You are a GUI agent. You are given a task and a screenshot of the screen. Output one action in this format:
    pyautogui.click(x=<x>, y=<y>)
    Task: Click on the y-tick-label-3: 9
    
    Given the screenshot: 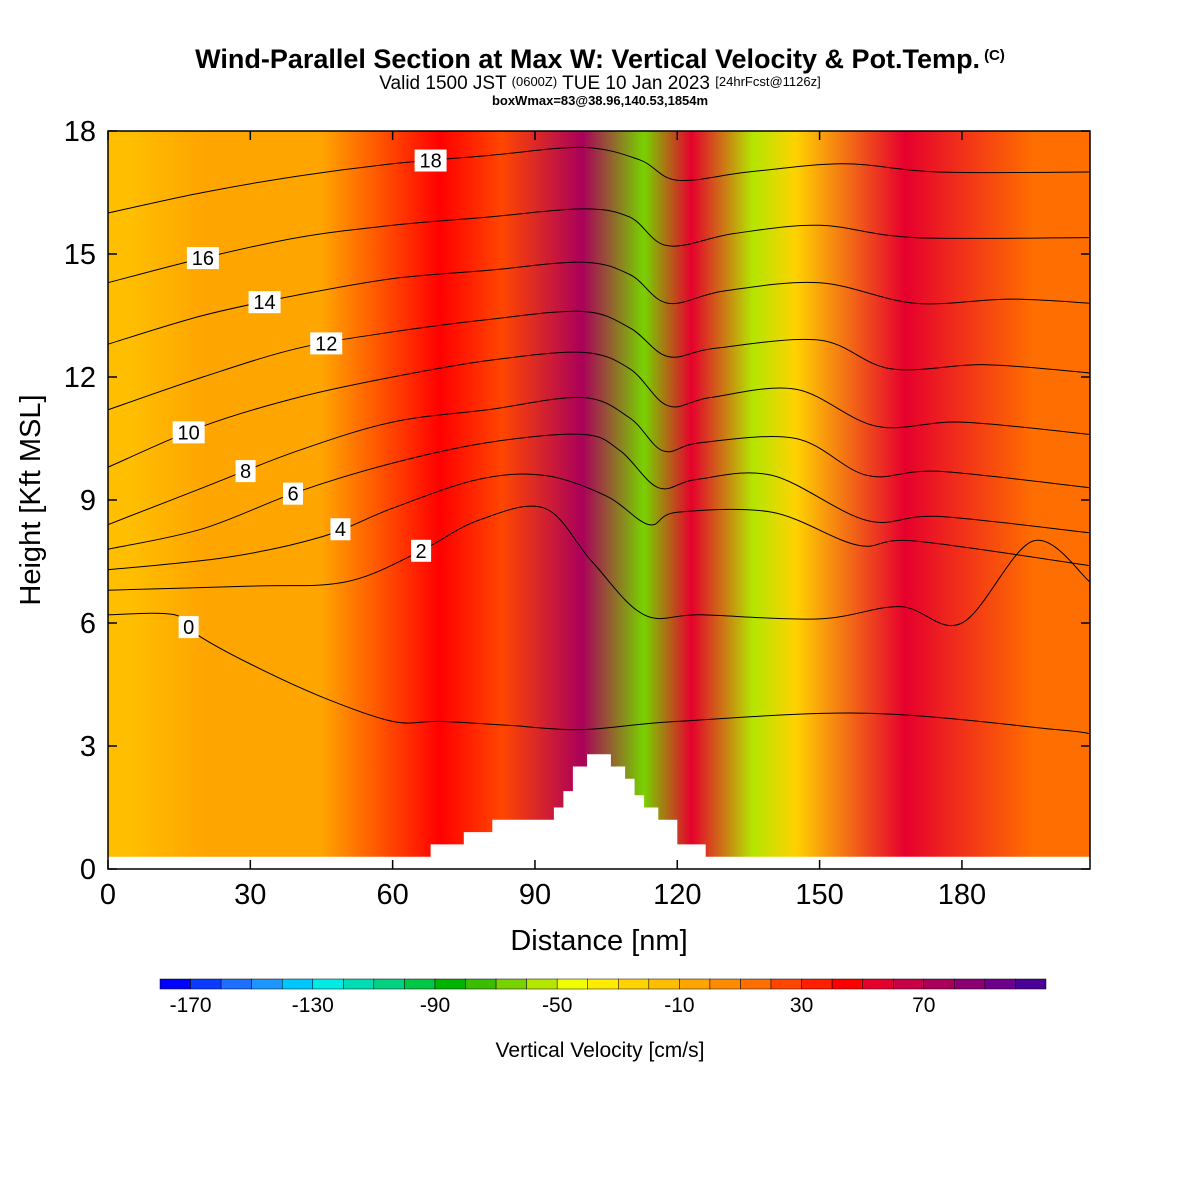 What is the action you would take?
    pyautogui.click(x=88, y=501)
    